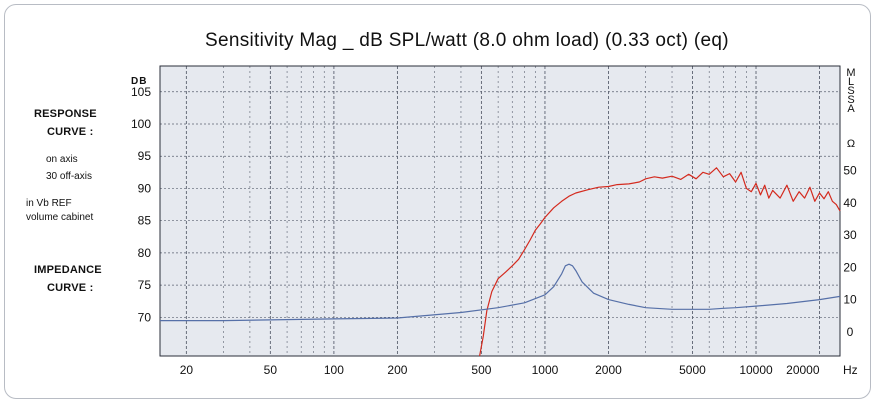 The height and width of the screenshot is (405, 877). I want to click on ohm-symbol: Ω, so click(851, 144).